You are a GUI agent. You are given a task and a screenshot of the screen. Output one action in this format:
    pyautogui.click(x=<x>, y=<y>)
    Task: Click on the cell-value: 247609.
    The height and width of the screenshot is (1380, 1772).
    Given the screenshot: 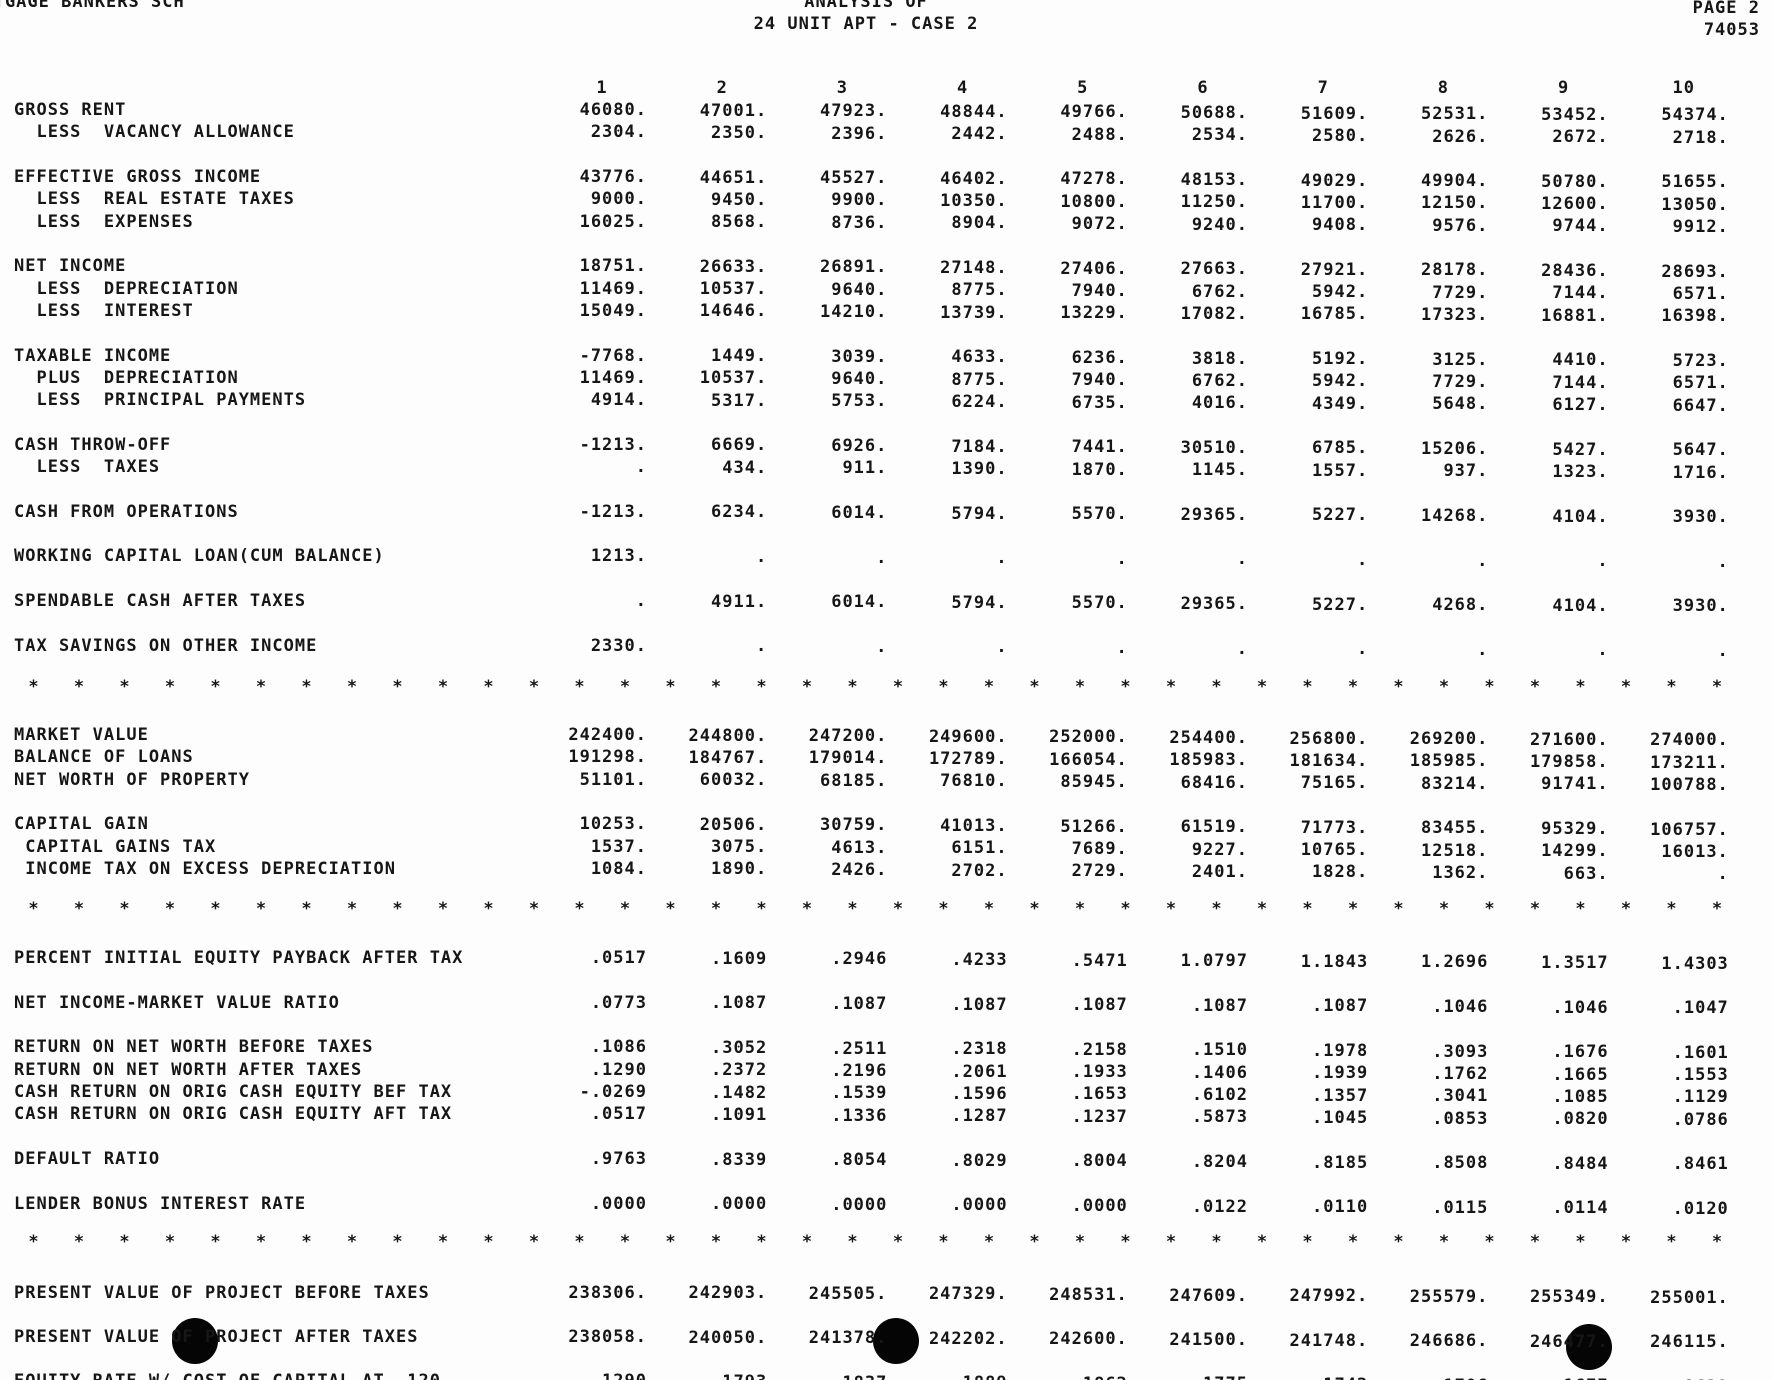 What is the action you would take?
    pyautogui.click(x=1208, y=1295)
    